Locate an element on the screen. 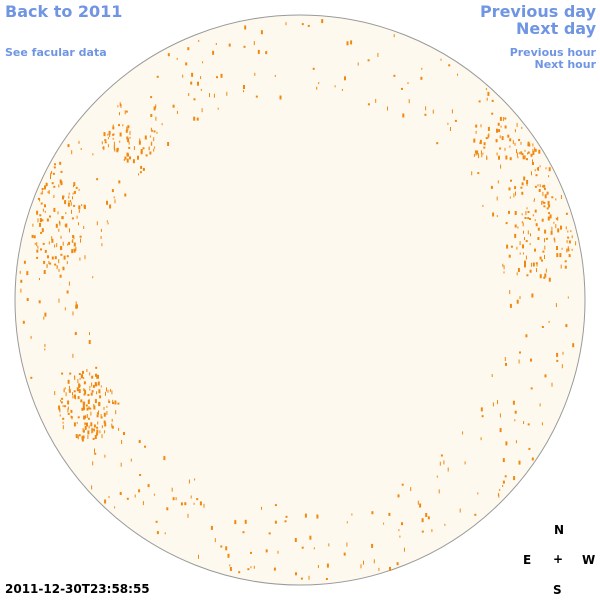 The height and width of the screenshot is (600, 600). next-hour-link: Next hour is located at coordinates (565, 64).